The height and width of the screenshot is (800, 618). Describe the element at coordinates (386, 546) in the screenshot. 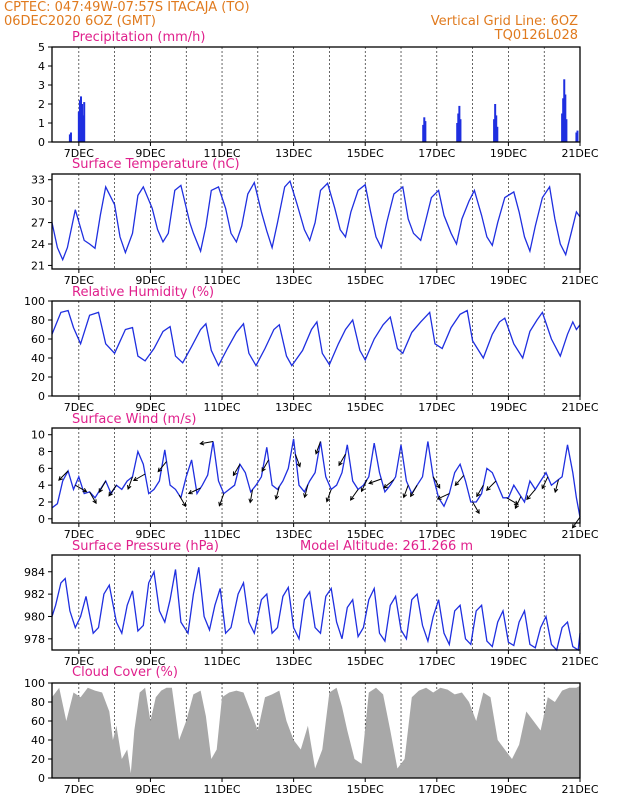

I see `model-altitude-label: Model Altitude: 261.266 m` at that location.